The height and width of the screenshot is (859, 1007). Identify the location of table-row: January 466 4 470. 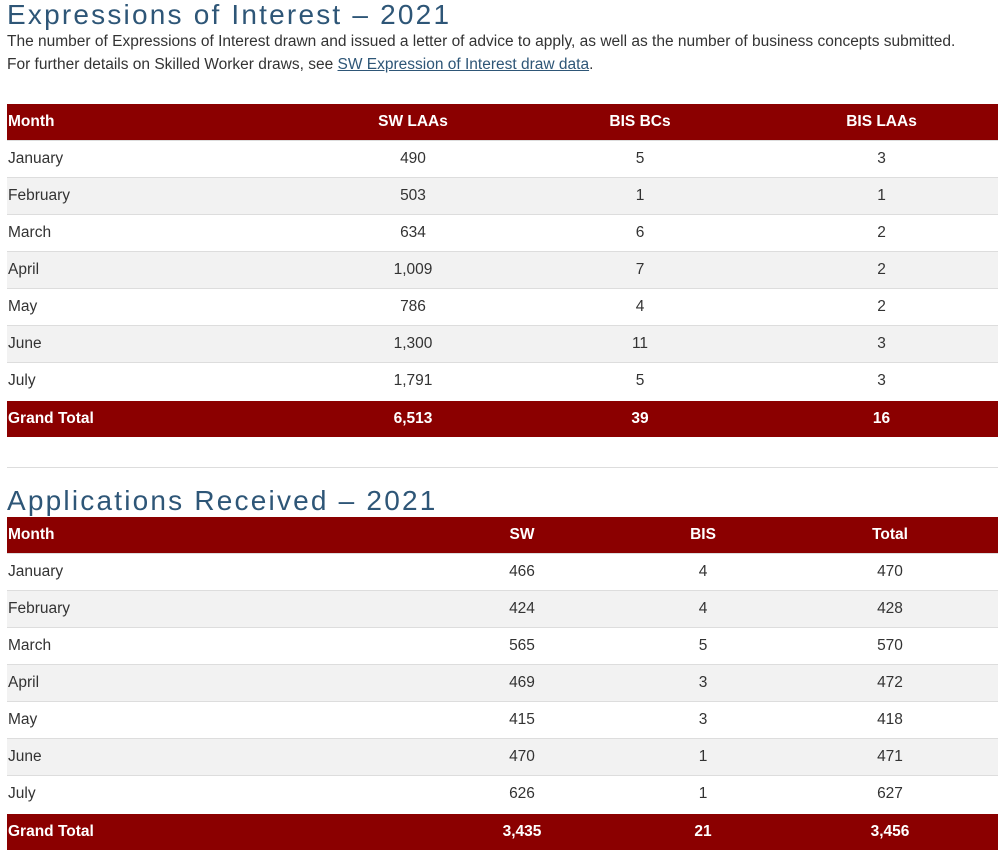
(502, 572).